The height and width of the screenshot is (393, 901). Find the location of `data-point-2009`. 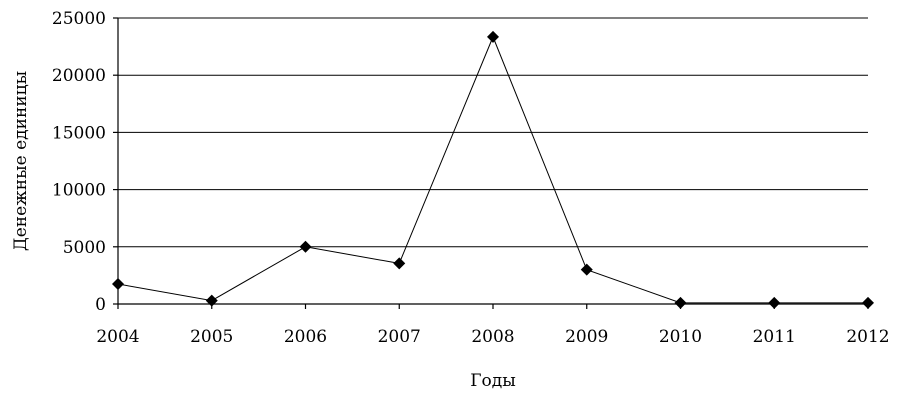

data-point-2009 is located at coordinates (586, 269).